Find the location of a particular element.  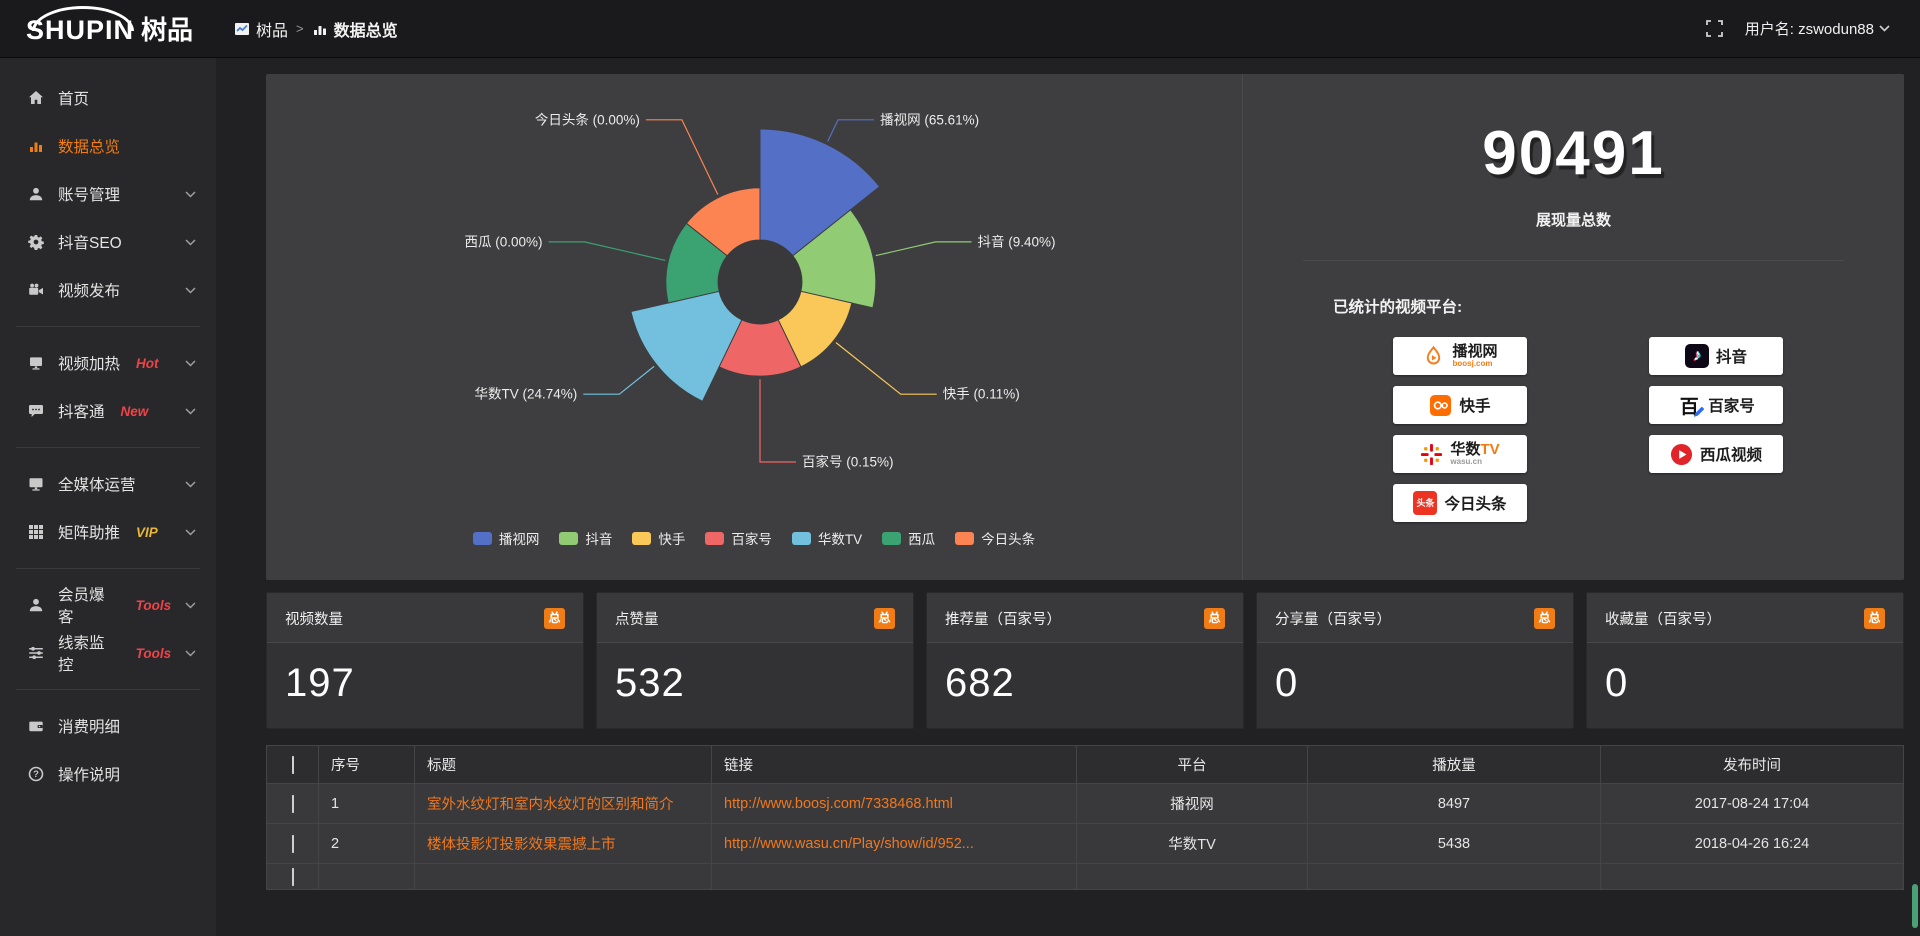

platform-name: 今日头条 is located at coordinates (1475, 504).